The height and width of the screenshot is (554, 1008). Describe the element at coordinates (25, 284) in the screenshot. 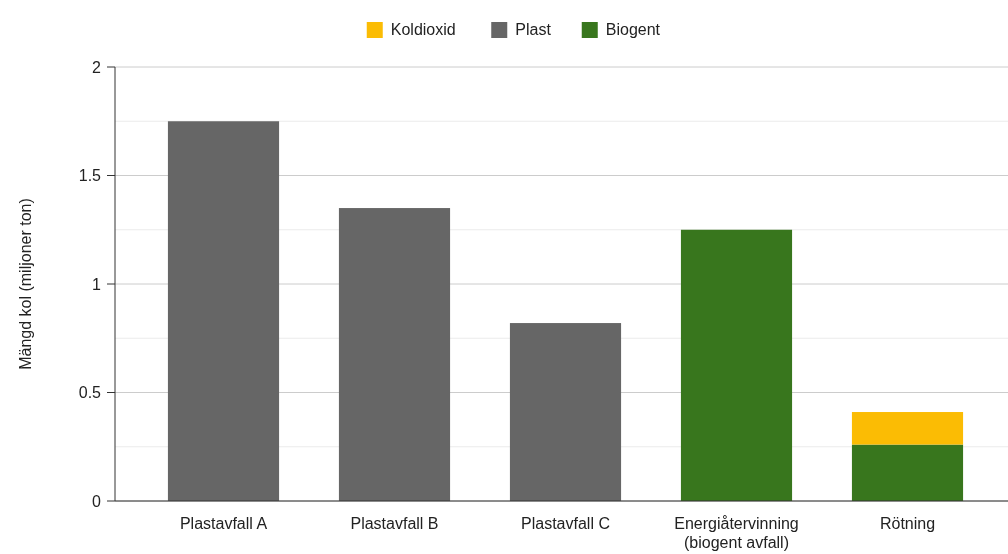

I see `y-axis-title: Mängd kol (miljoner ton)` at that location.